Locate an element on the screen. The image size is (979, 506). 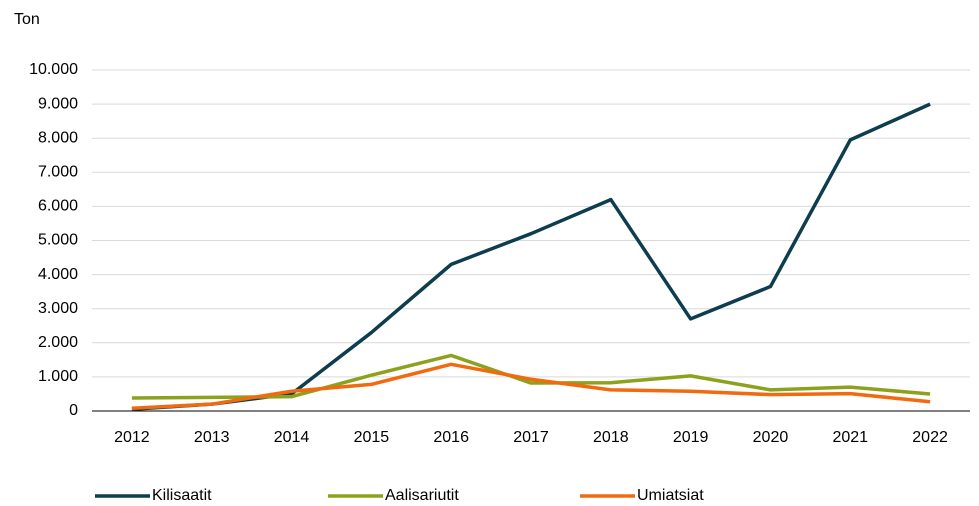
y-tick-label: 3.000 is located at coordinates (58, 308).